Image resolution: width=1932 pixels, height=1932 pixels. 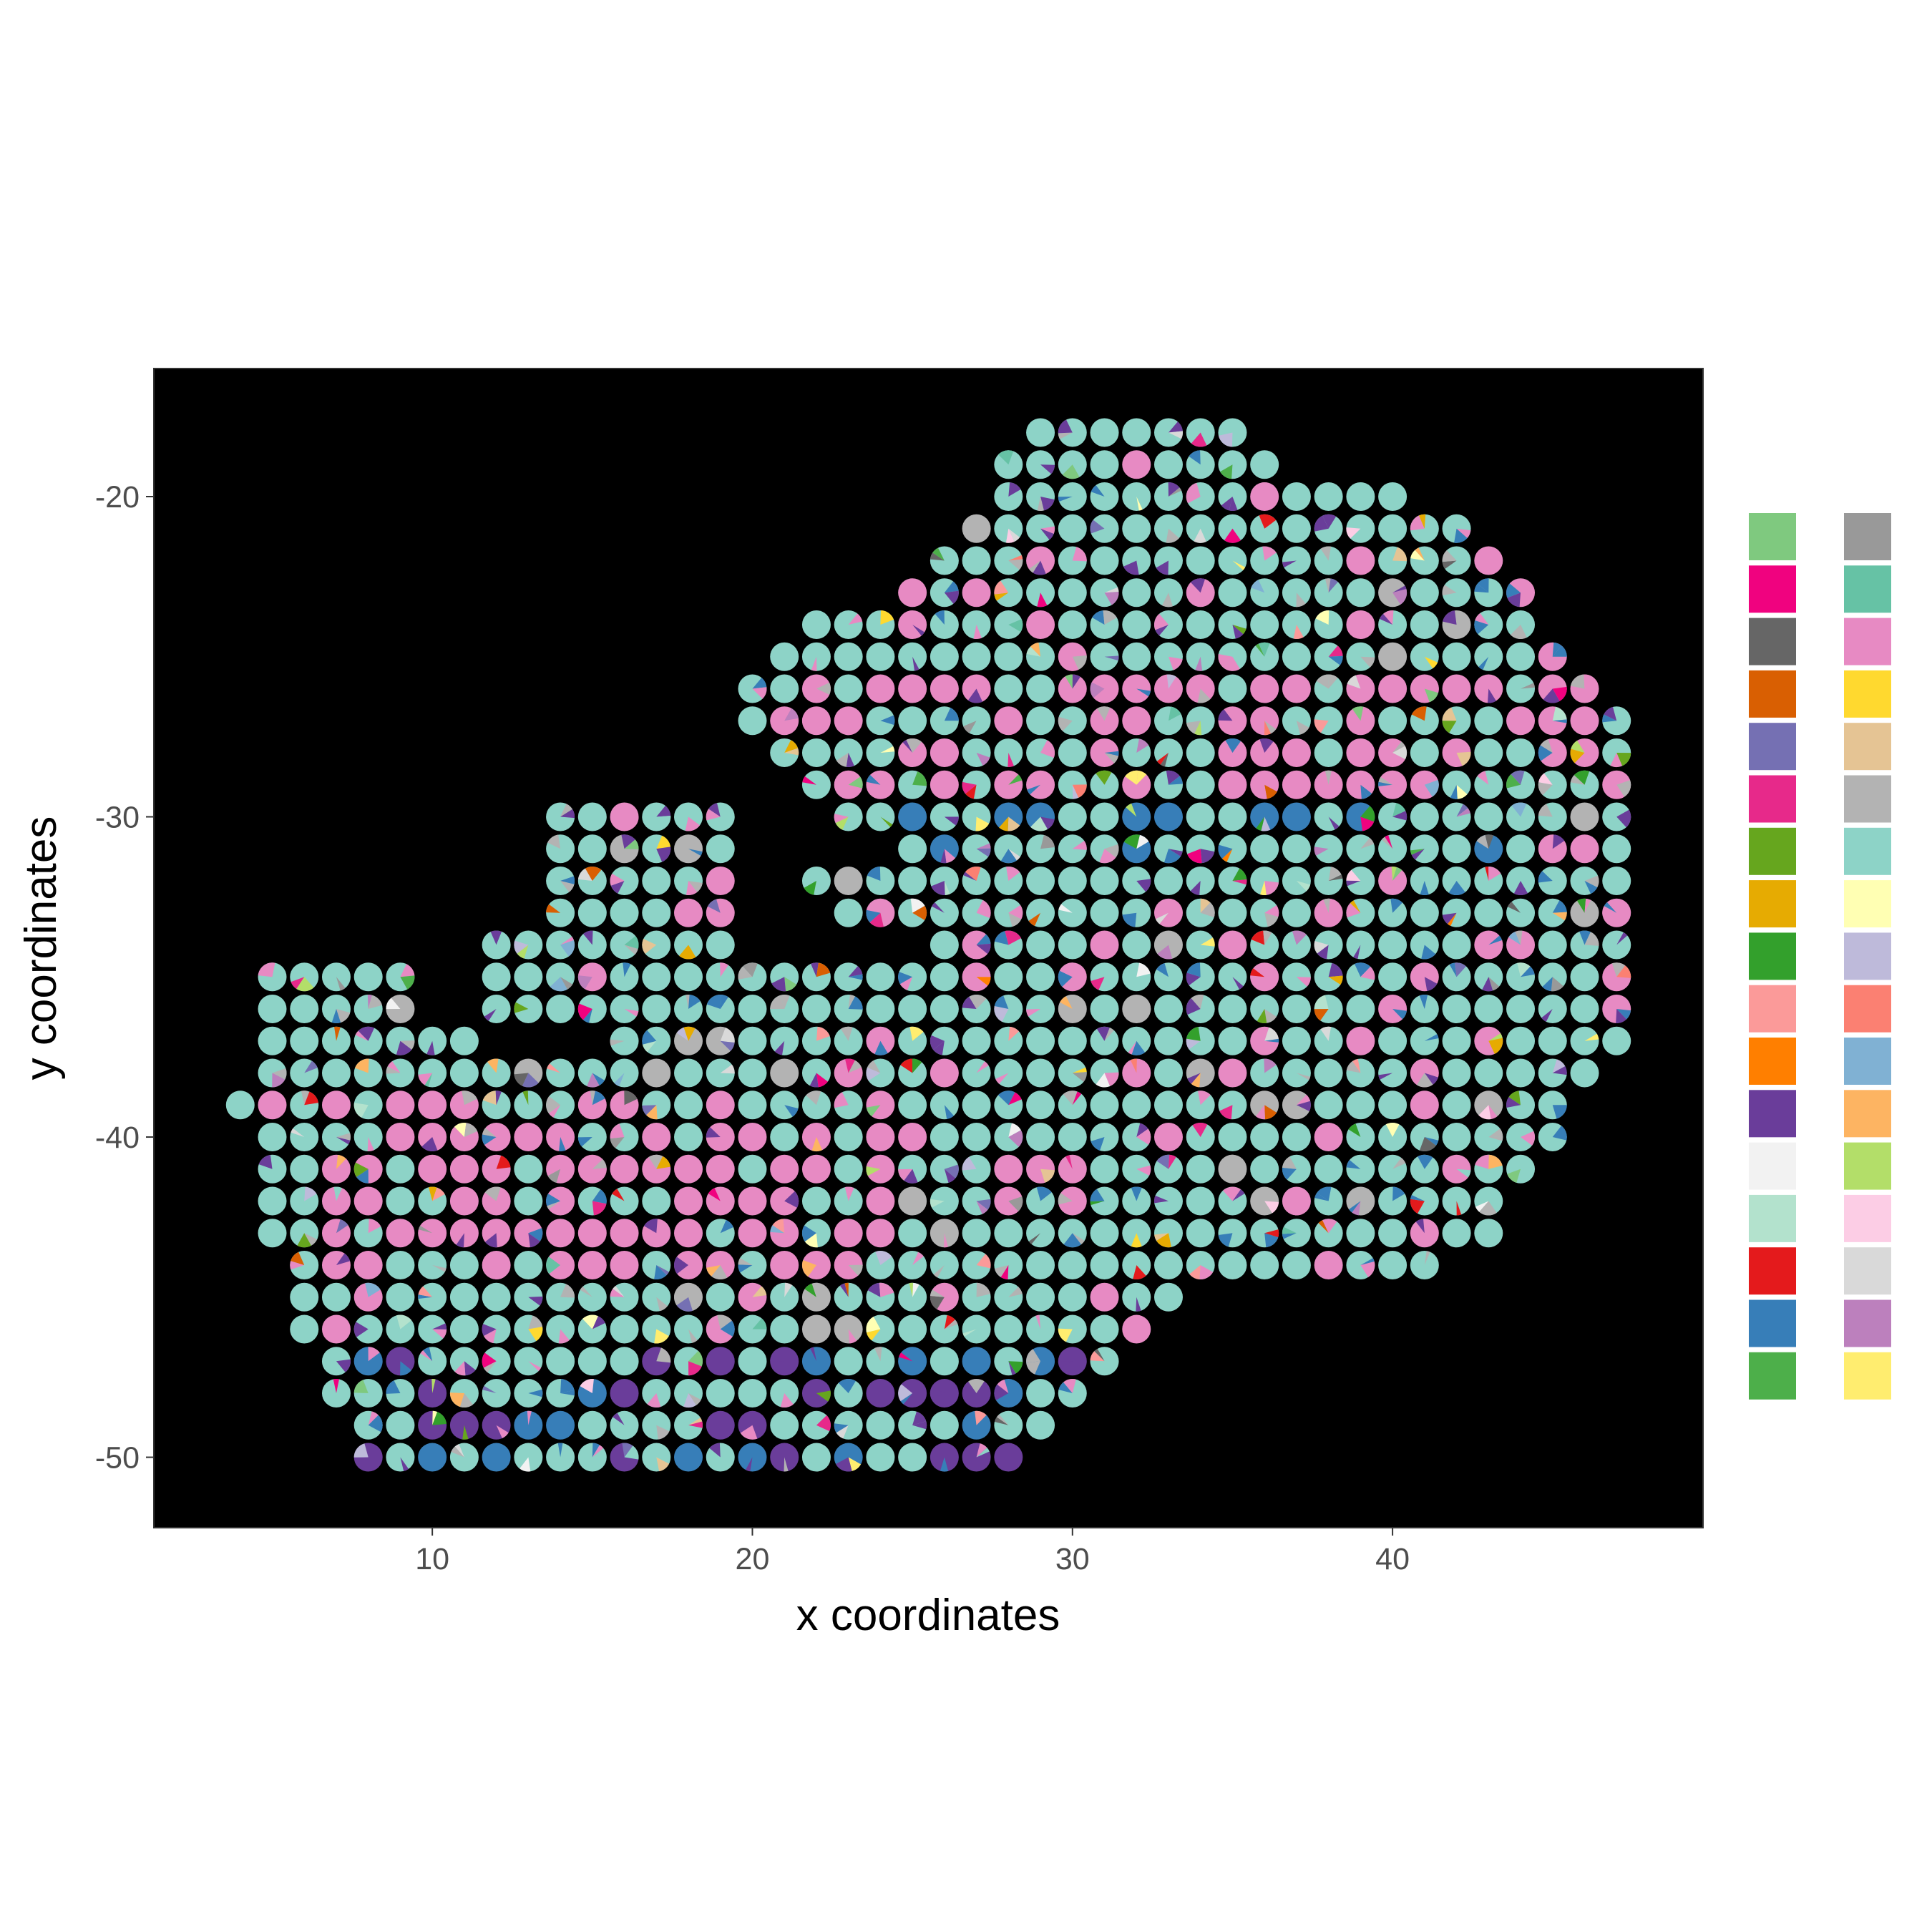 I want to click on y-axis: -20-30-40-50, so click(x=124, y=977).